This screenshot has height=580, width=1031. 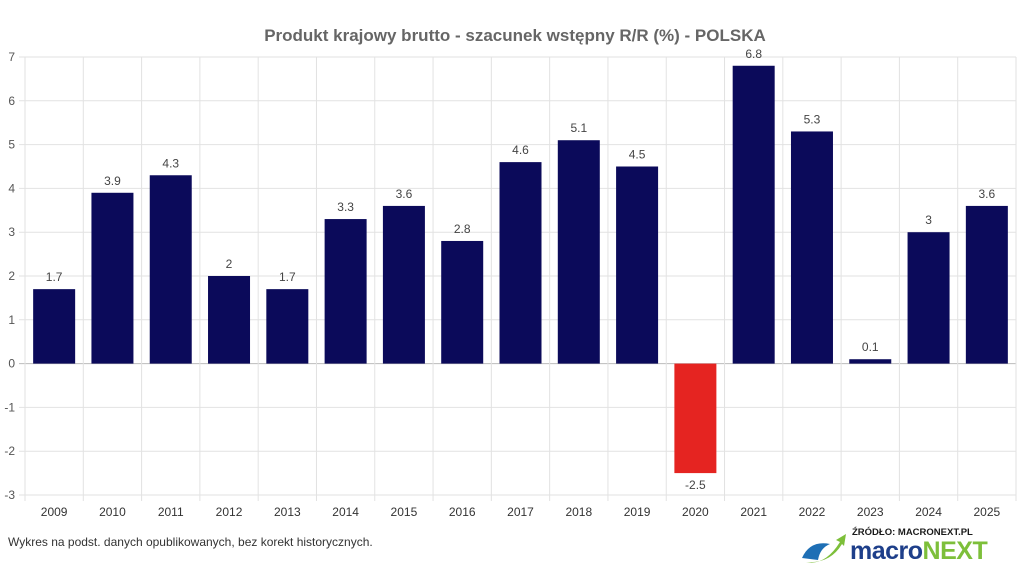 What do you see at coordinates (287, 512) in the screenshot?
I see `x-tick-label: 2013` at bounding box center [287, 512].